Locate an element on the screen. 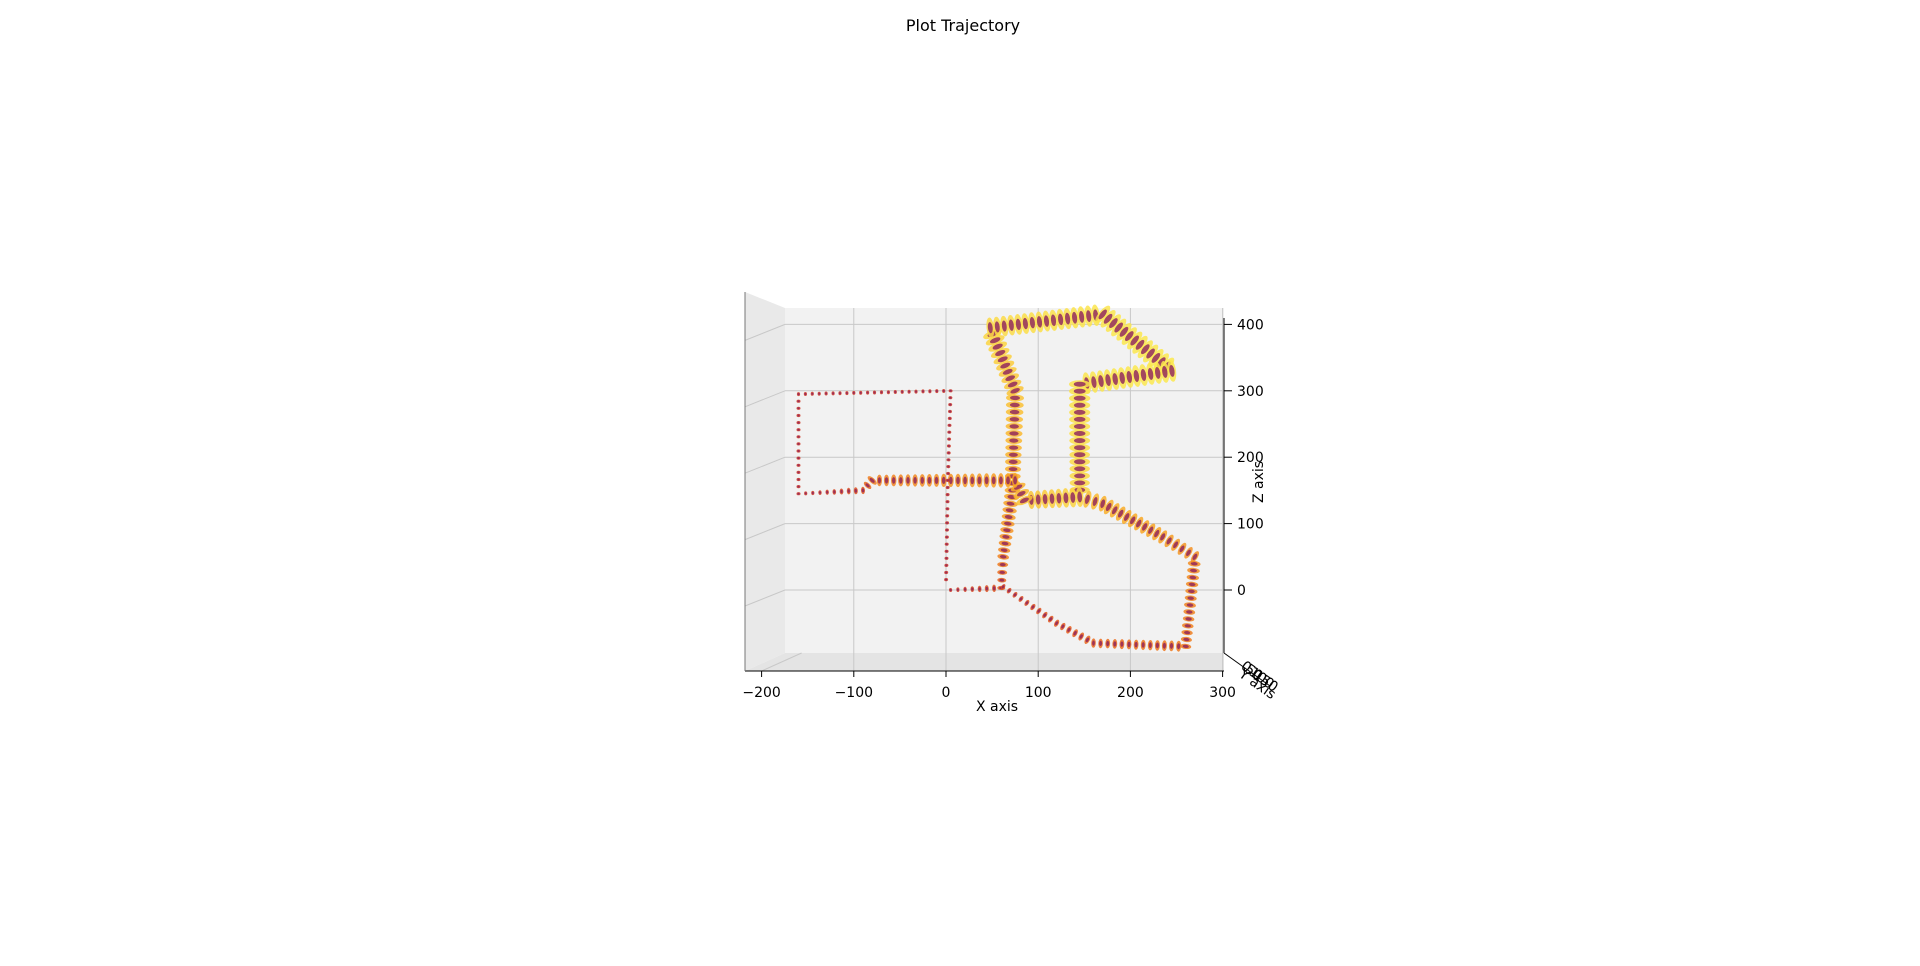 The image size is (1920, 966). z-tick-label: 100 is located at coordinates (1250, 525).